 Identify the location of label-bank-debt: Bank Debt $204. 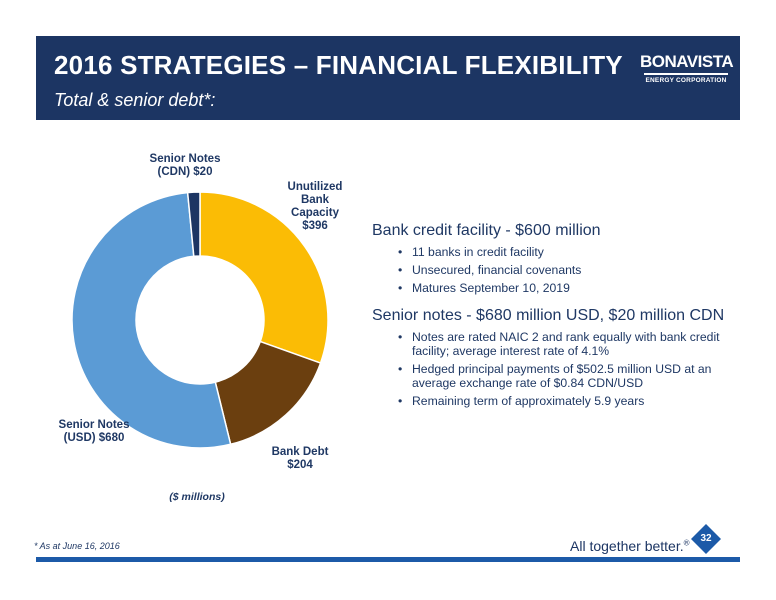
(300, 458).